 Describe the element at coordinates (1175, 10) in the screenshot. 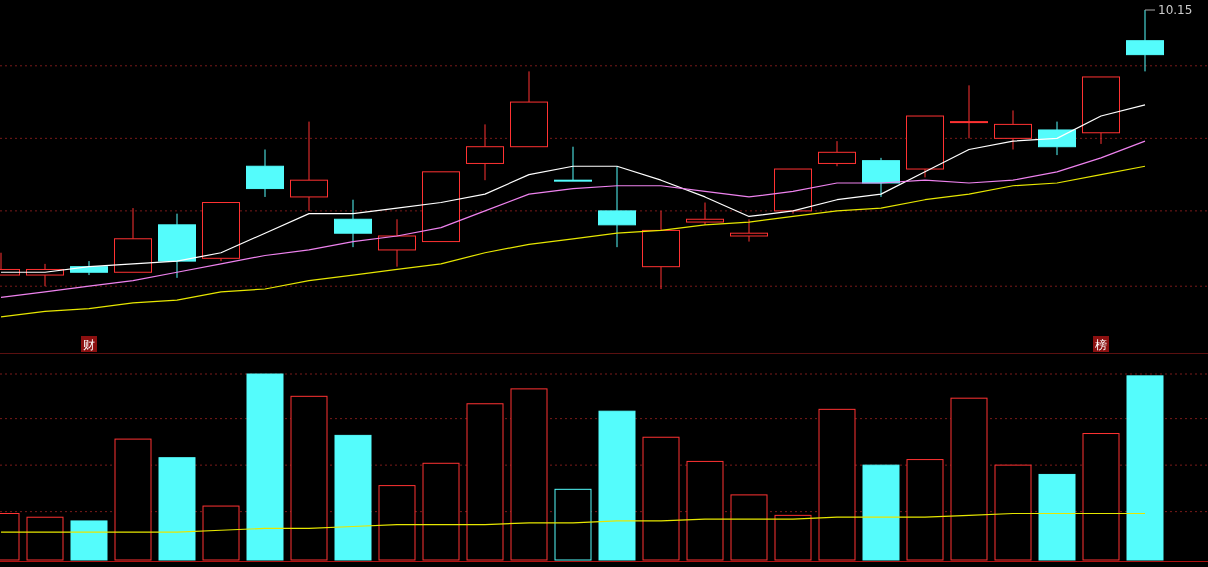

I see `annotation: 10.15` at that location.